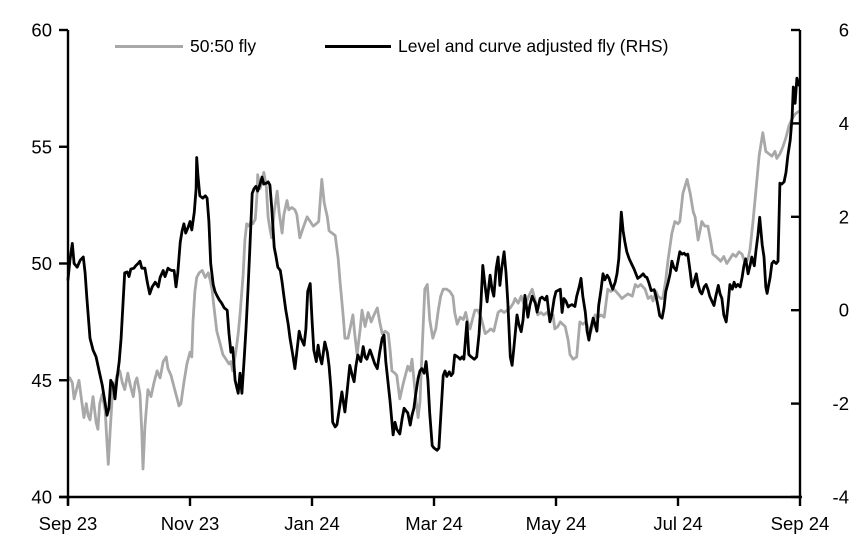  Describe the element at coordinates (841, 497) in the screenshot. I see `right-axis-tick-label: -4` at that location.